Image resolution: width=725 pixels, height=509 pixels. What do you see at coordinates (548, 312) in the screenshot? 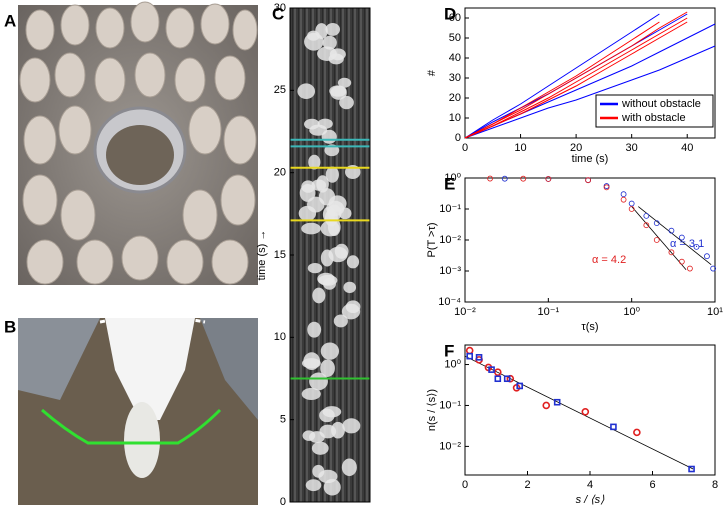
I see `x-tick-label: 10⁻¹` at bounding box center [548, 312].